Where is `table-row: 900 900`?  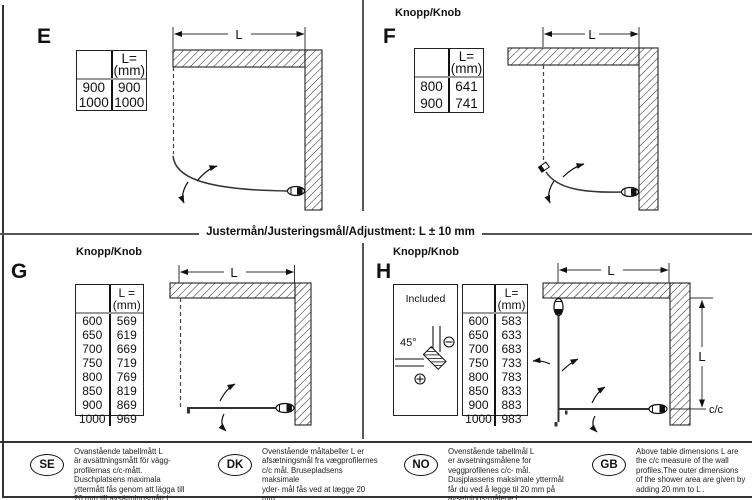 table-row: 900 900 is located at coordinates (111, 87).